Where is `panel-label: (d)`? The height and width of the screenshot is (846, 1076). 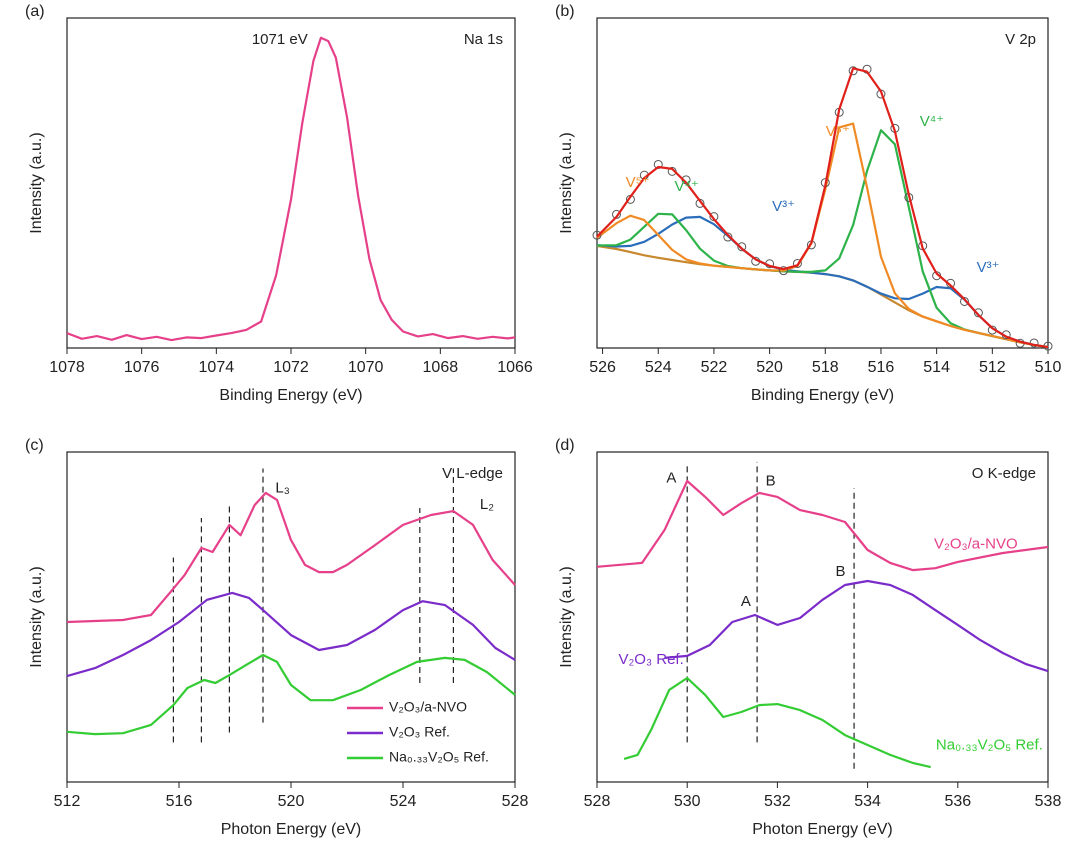
panel-label: (d) is located at coordinates (565, 445).